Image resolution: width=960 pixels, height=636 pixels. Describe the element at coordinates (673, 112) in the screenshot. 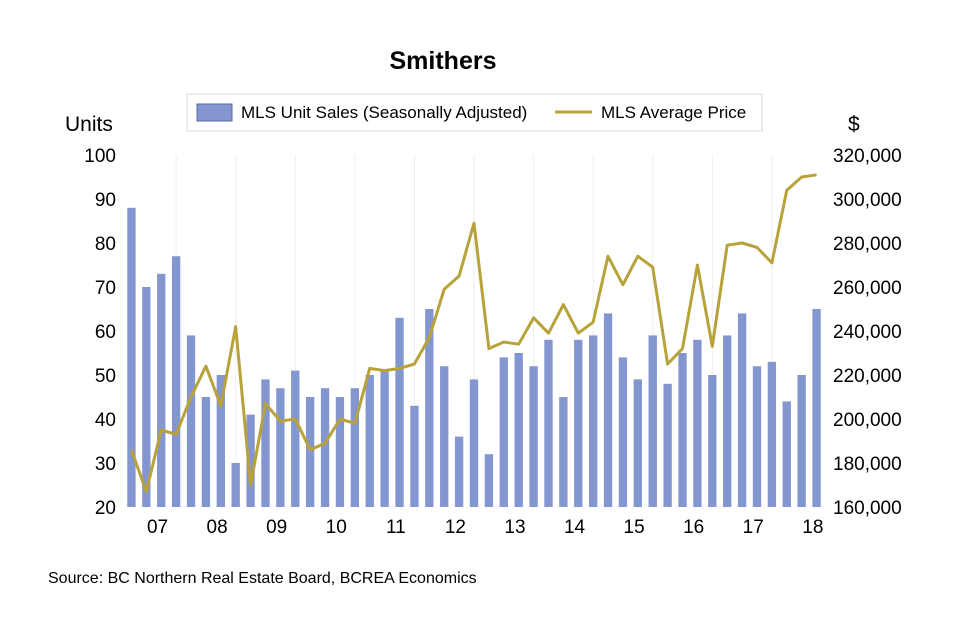

I see `legend-line-label: MLS Average Price` at that location.